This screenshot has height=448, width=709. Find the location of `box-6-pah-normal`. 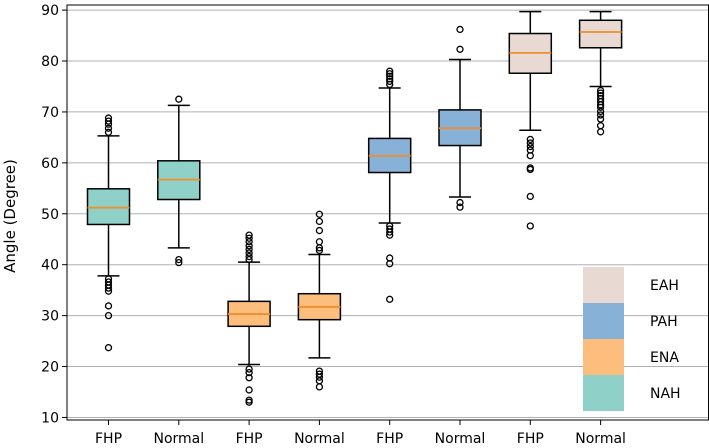

box-6-pah-normal is located at coordinates (460, 118).